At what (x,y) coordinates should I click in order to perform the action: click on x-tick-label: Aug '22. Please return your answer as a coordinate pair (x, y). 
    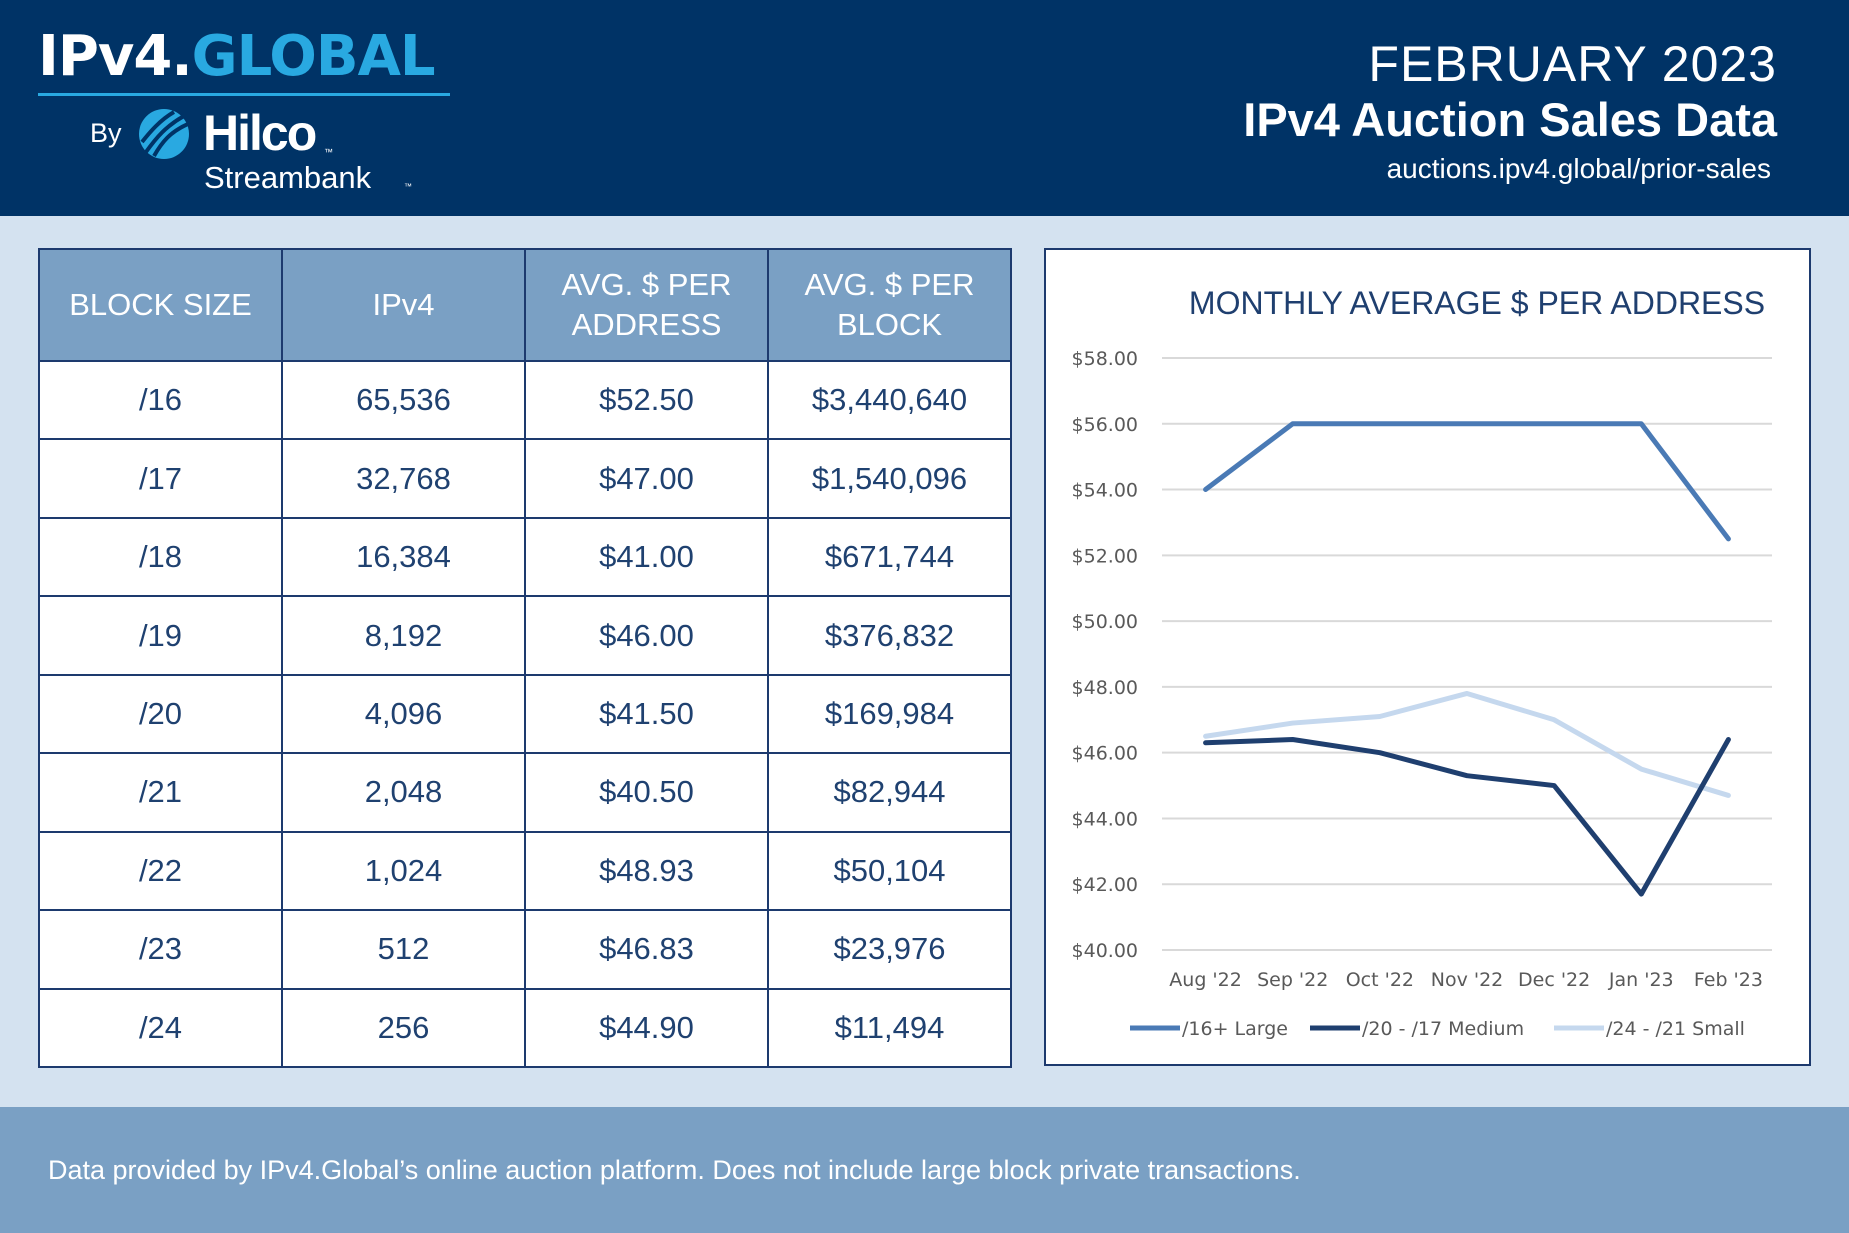
    Looking at the image, I should click on (1205, 980).